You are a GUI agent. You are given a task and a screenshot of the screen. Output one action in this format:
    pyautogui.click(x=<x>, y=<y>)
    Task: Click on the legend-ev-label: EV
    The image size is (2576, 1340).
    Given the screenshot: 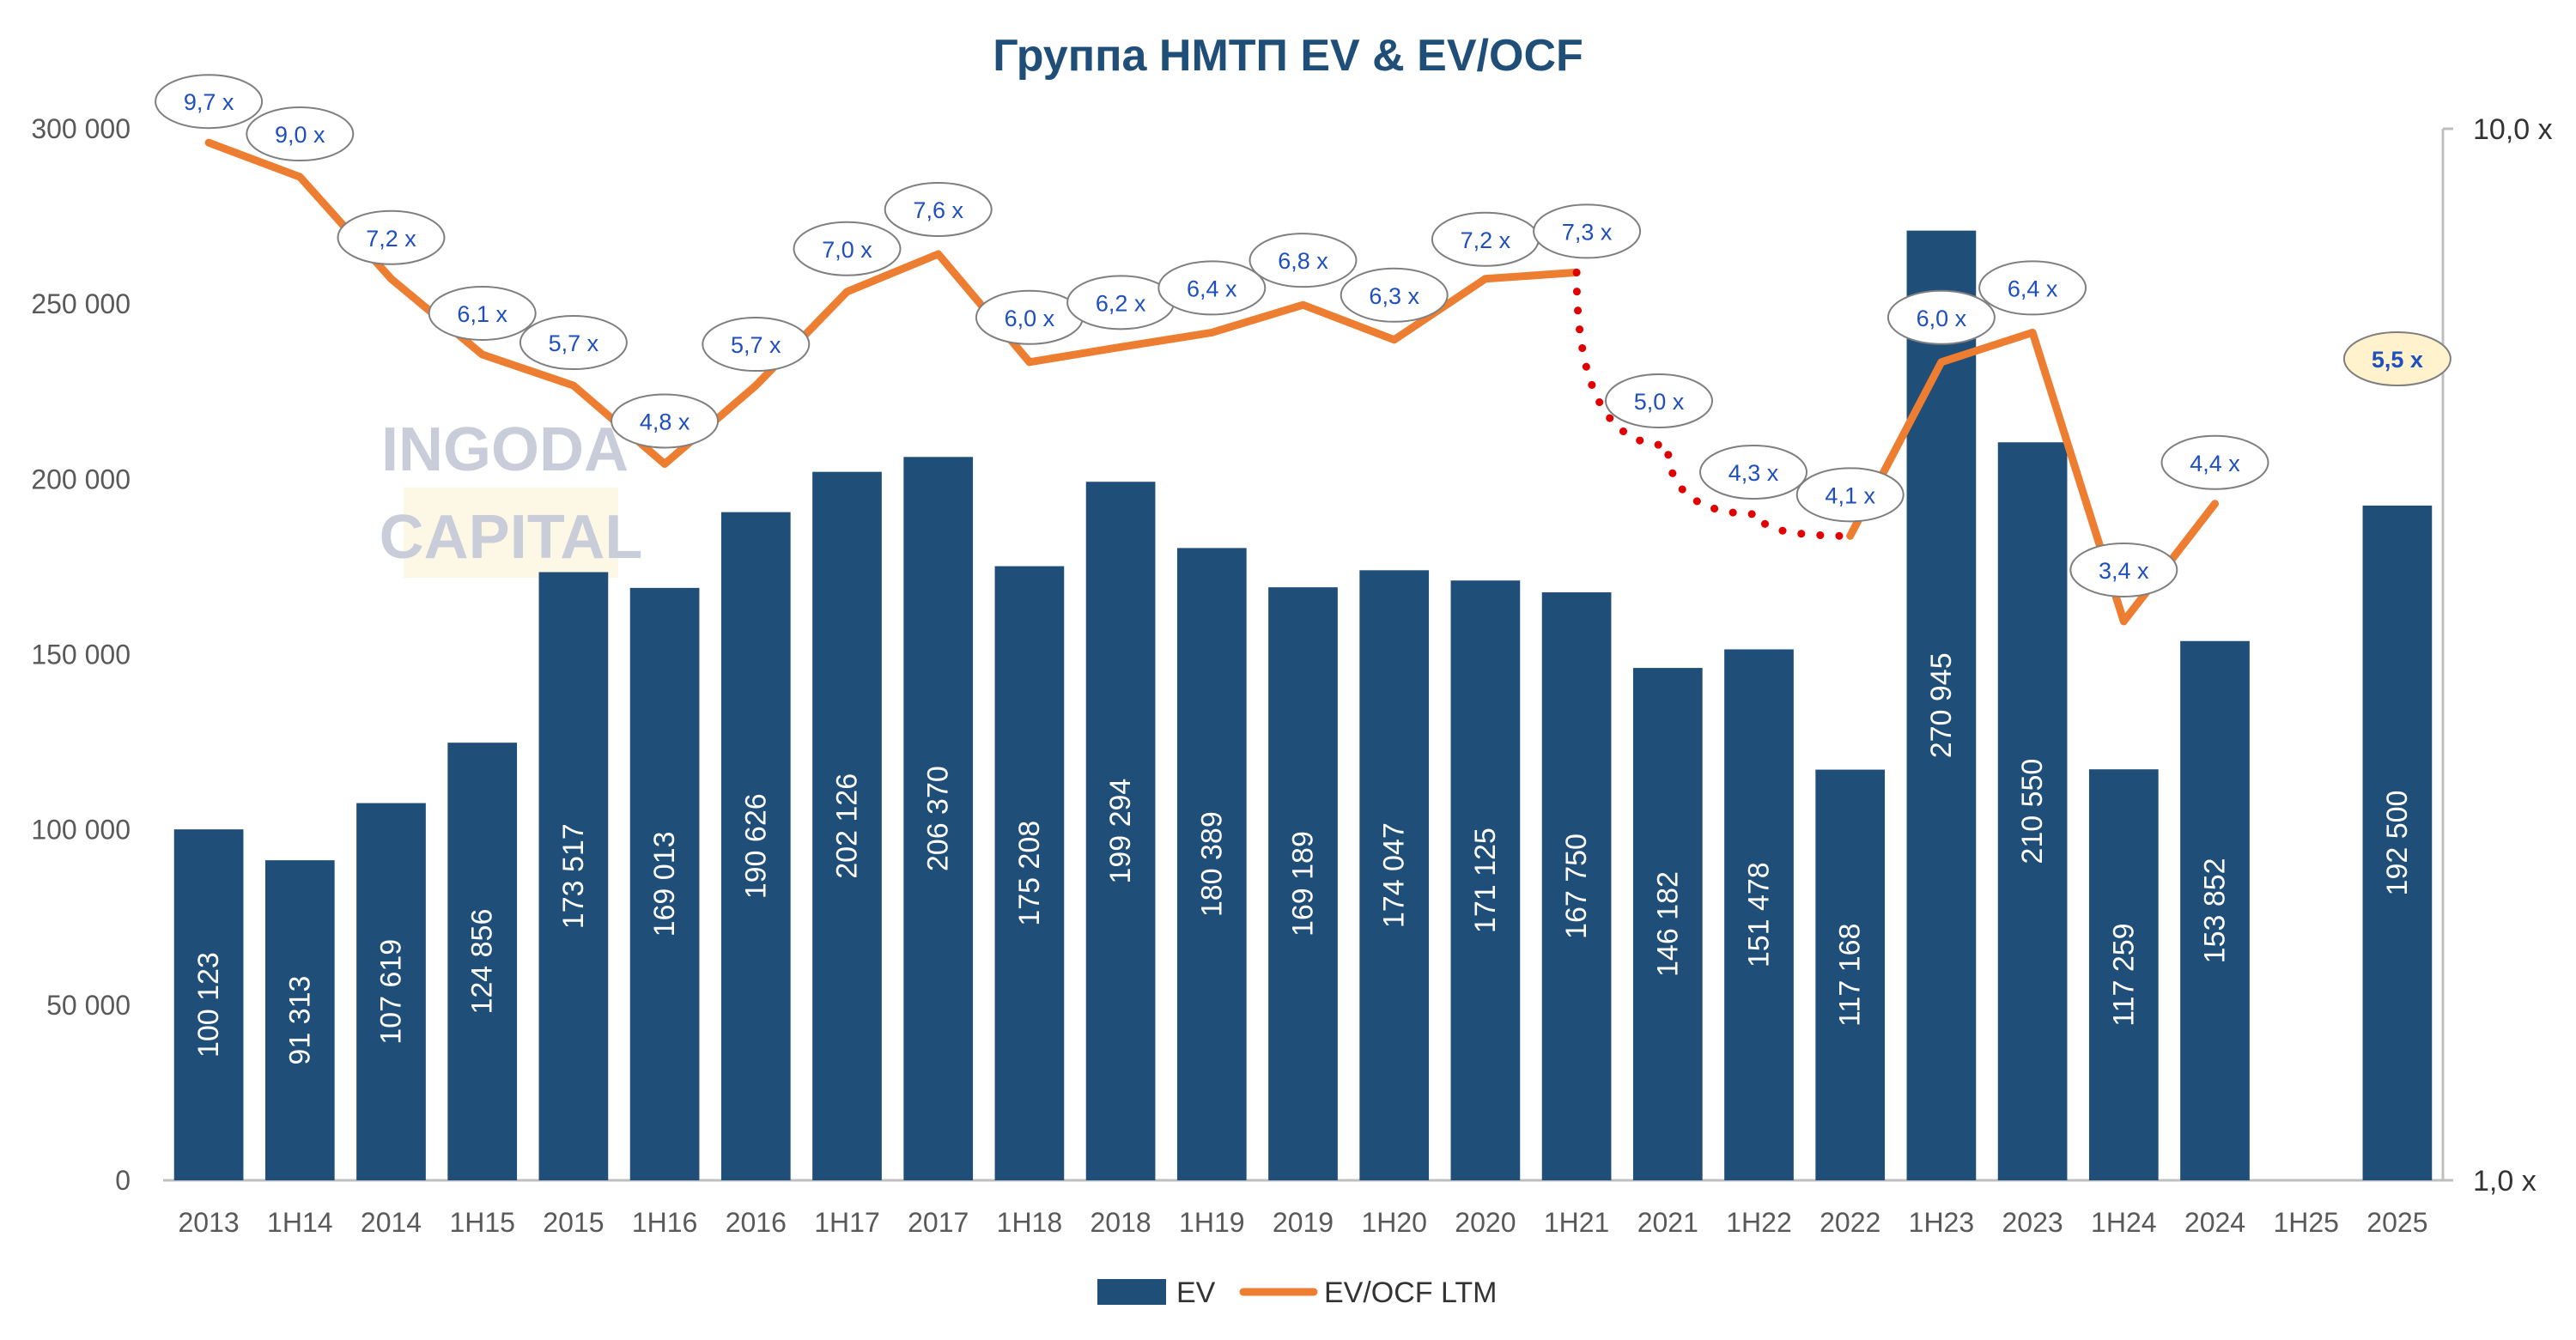 What is the action you would take?
    pyautogui.click(x=1196, y=1292)
    